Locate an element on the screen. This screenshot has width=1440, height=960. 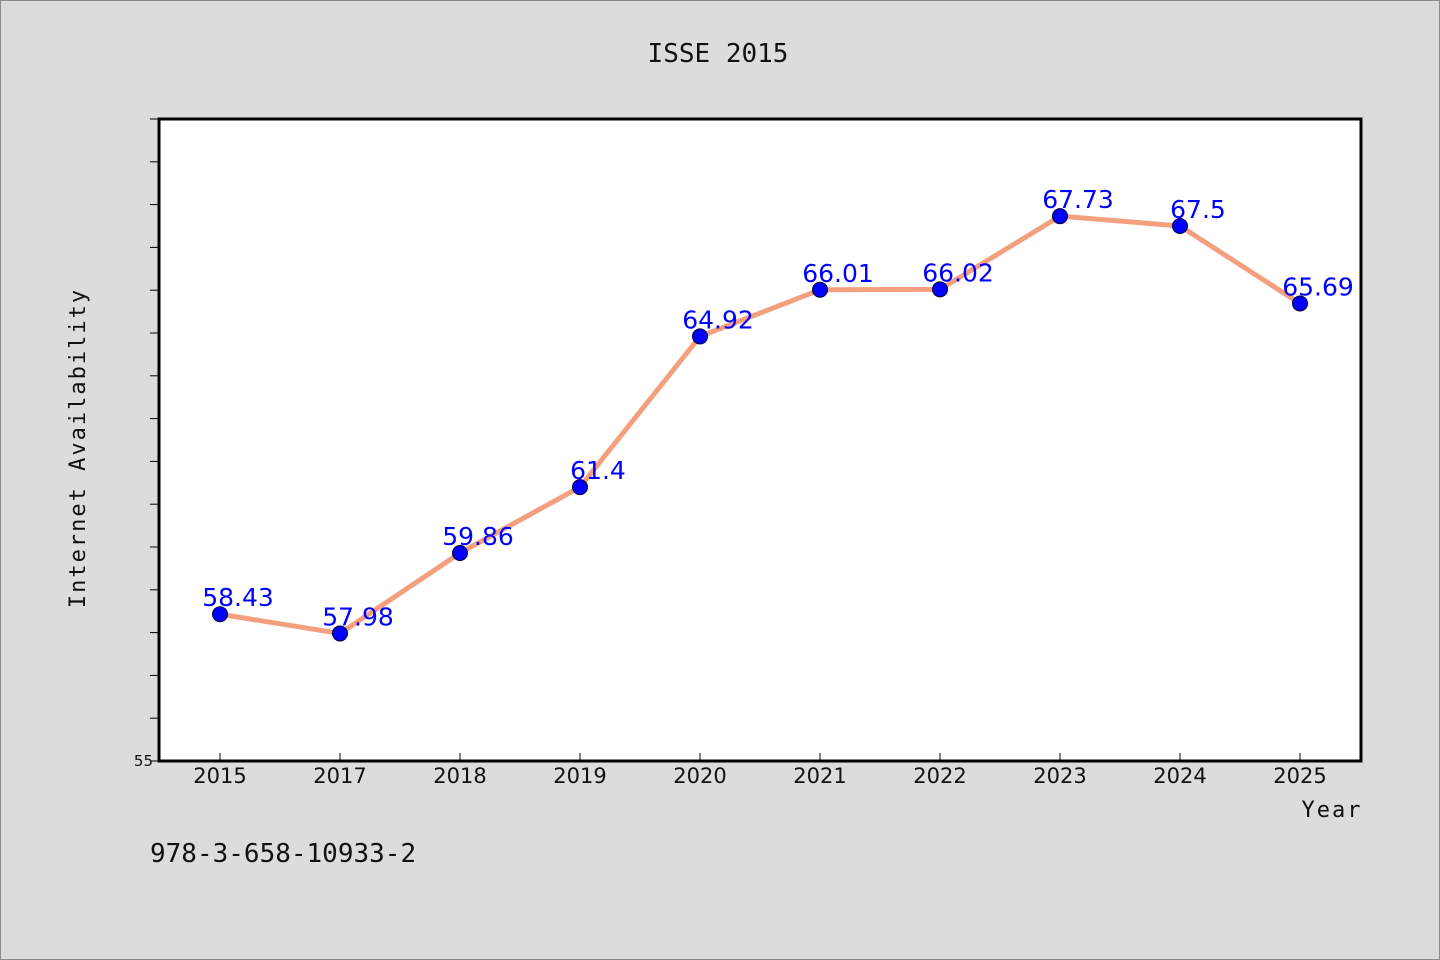
data-label: 61.4 is located at coordinates (598, 470).